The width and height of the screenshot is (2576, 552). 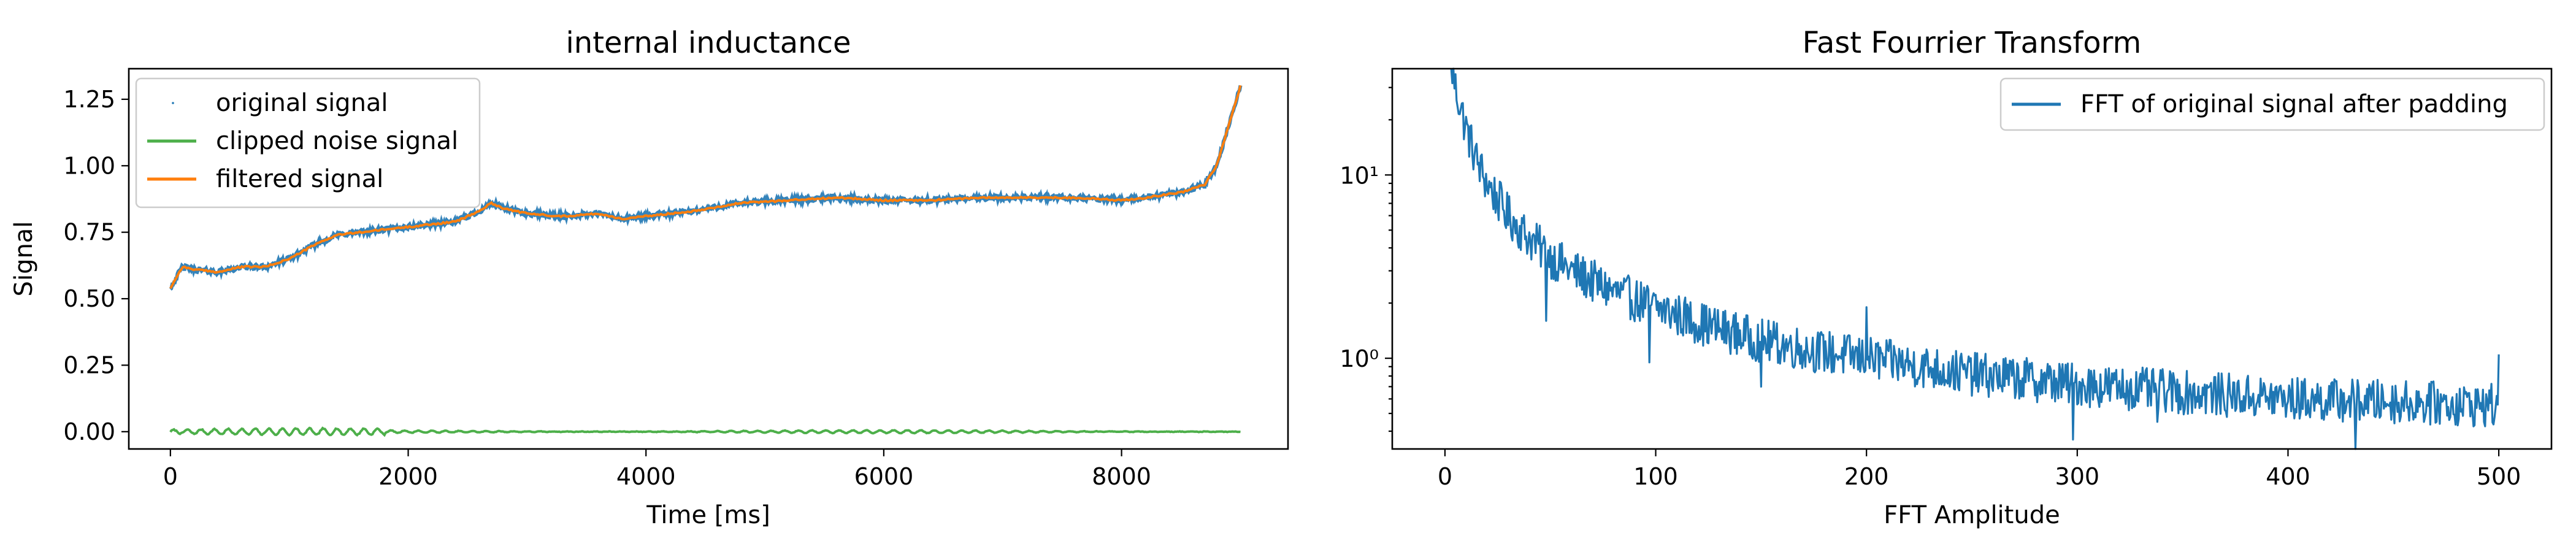 I want to click on left-x-tick-label: 4000, so click(x=646, y=476).